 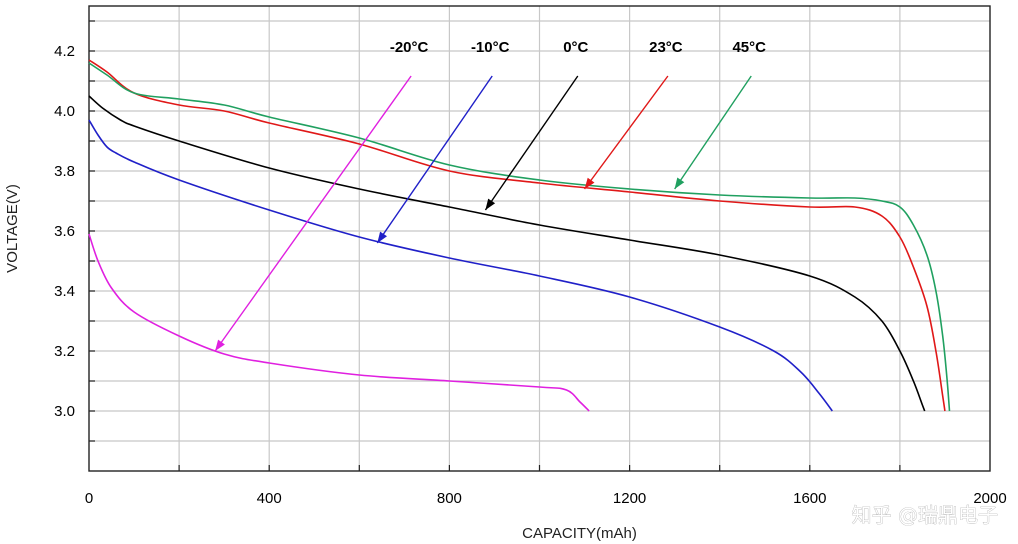 What do you see at coordinates (89, 498) in the screenshot?
I see `x-tick-label: 0` at bounding box center [89, 498].